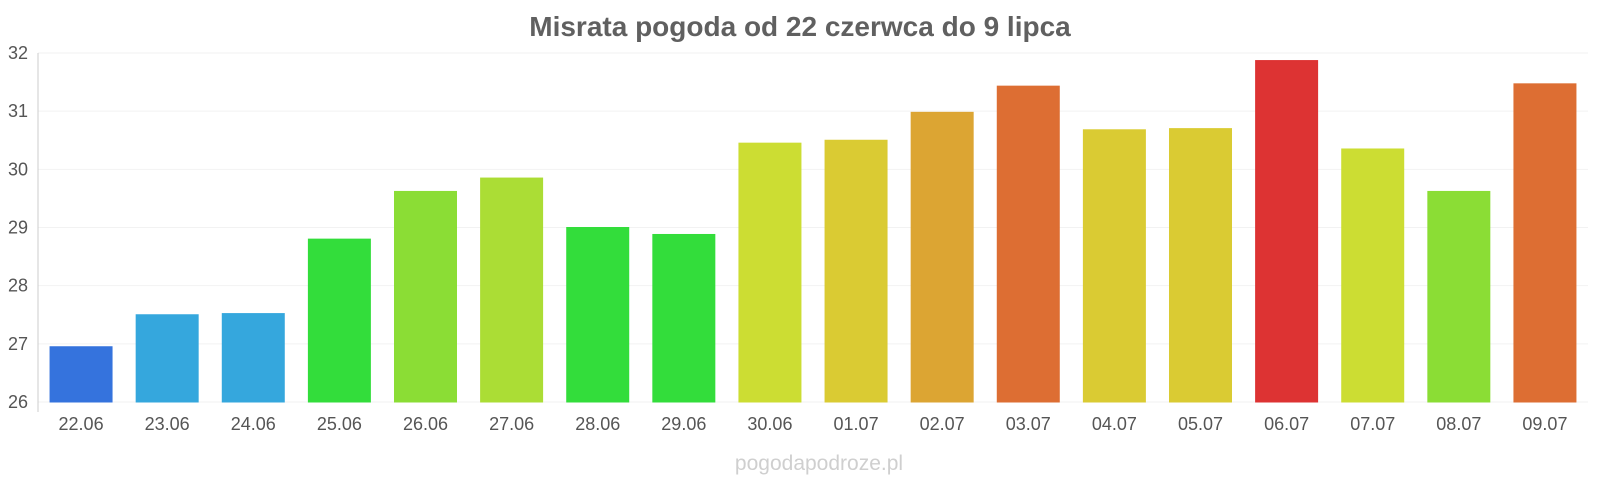 The height and width of the screenshot is (480, 1600). I want to click on x-tick-label: 24.06, so click(253, 424).